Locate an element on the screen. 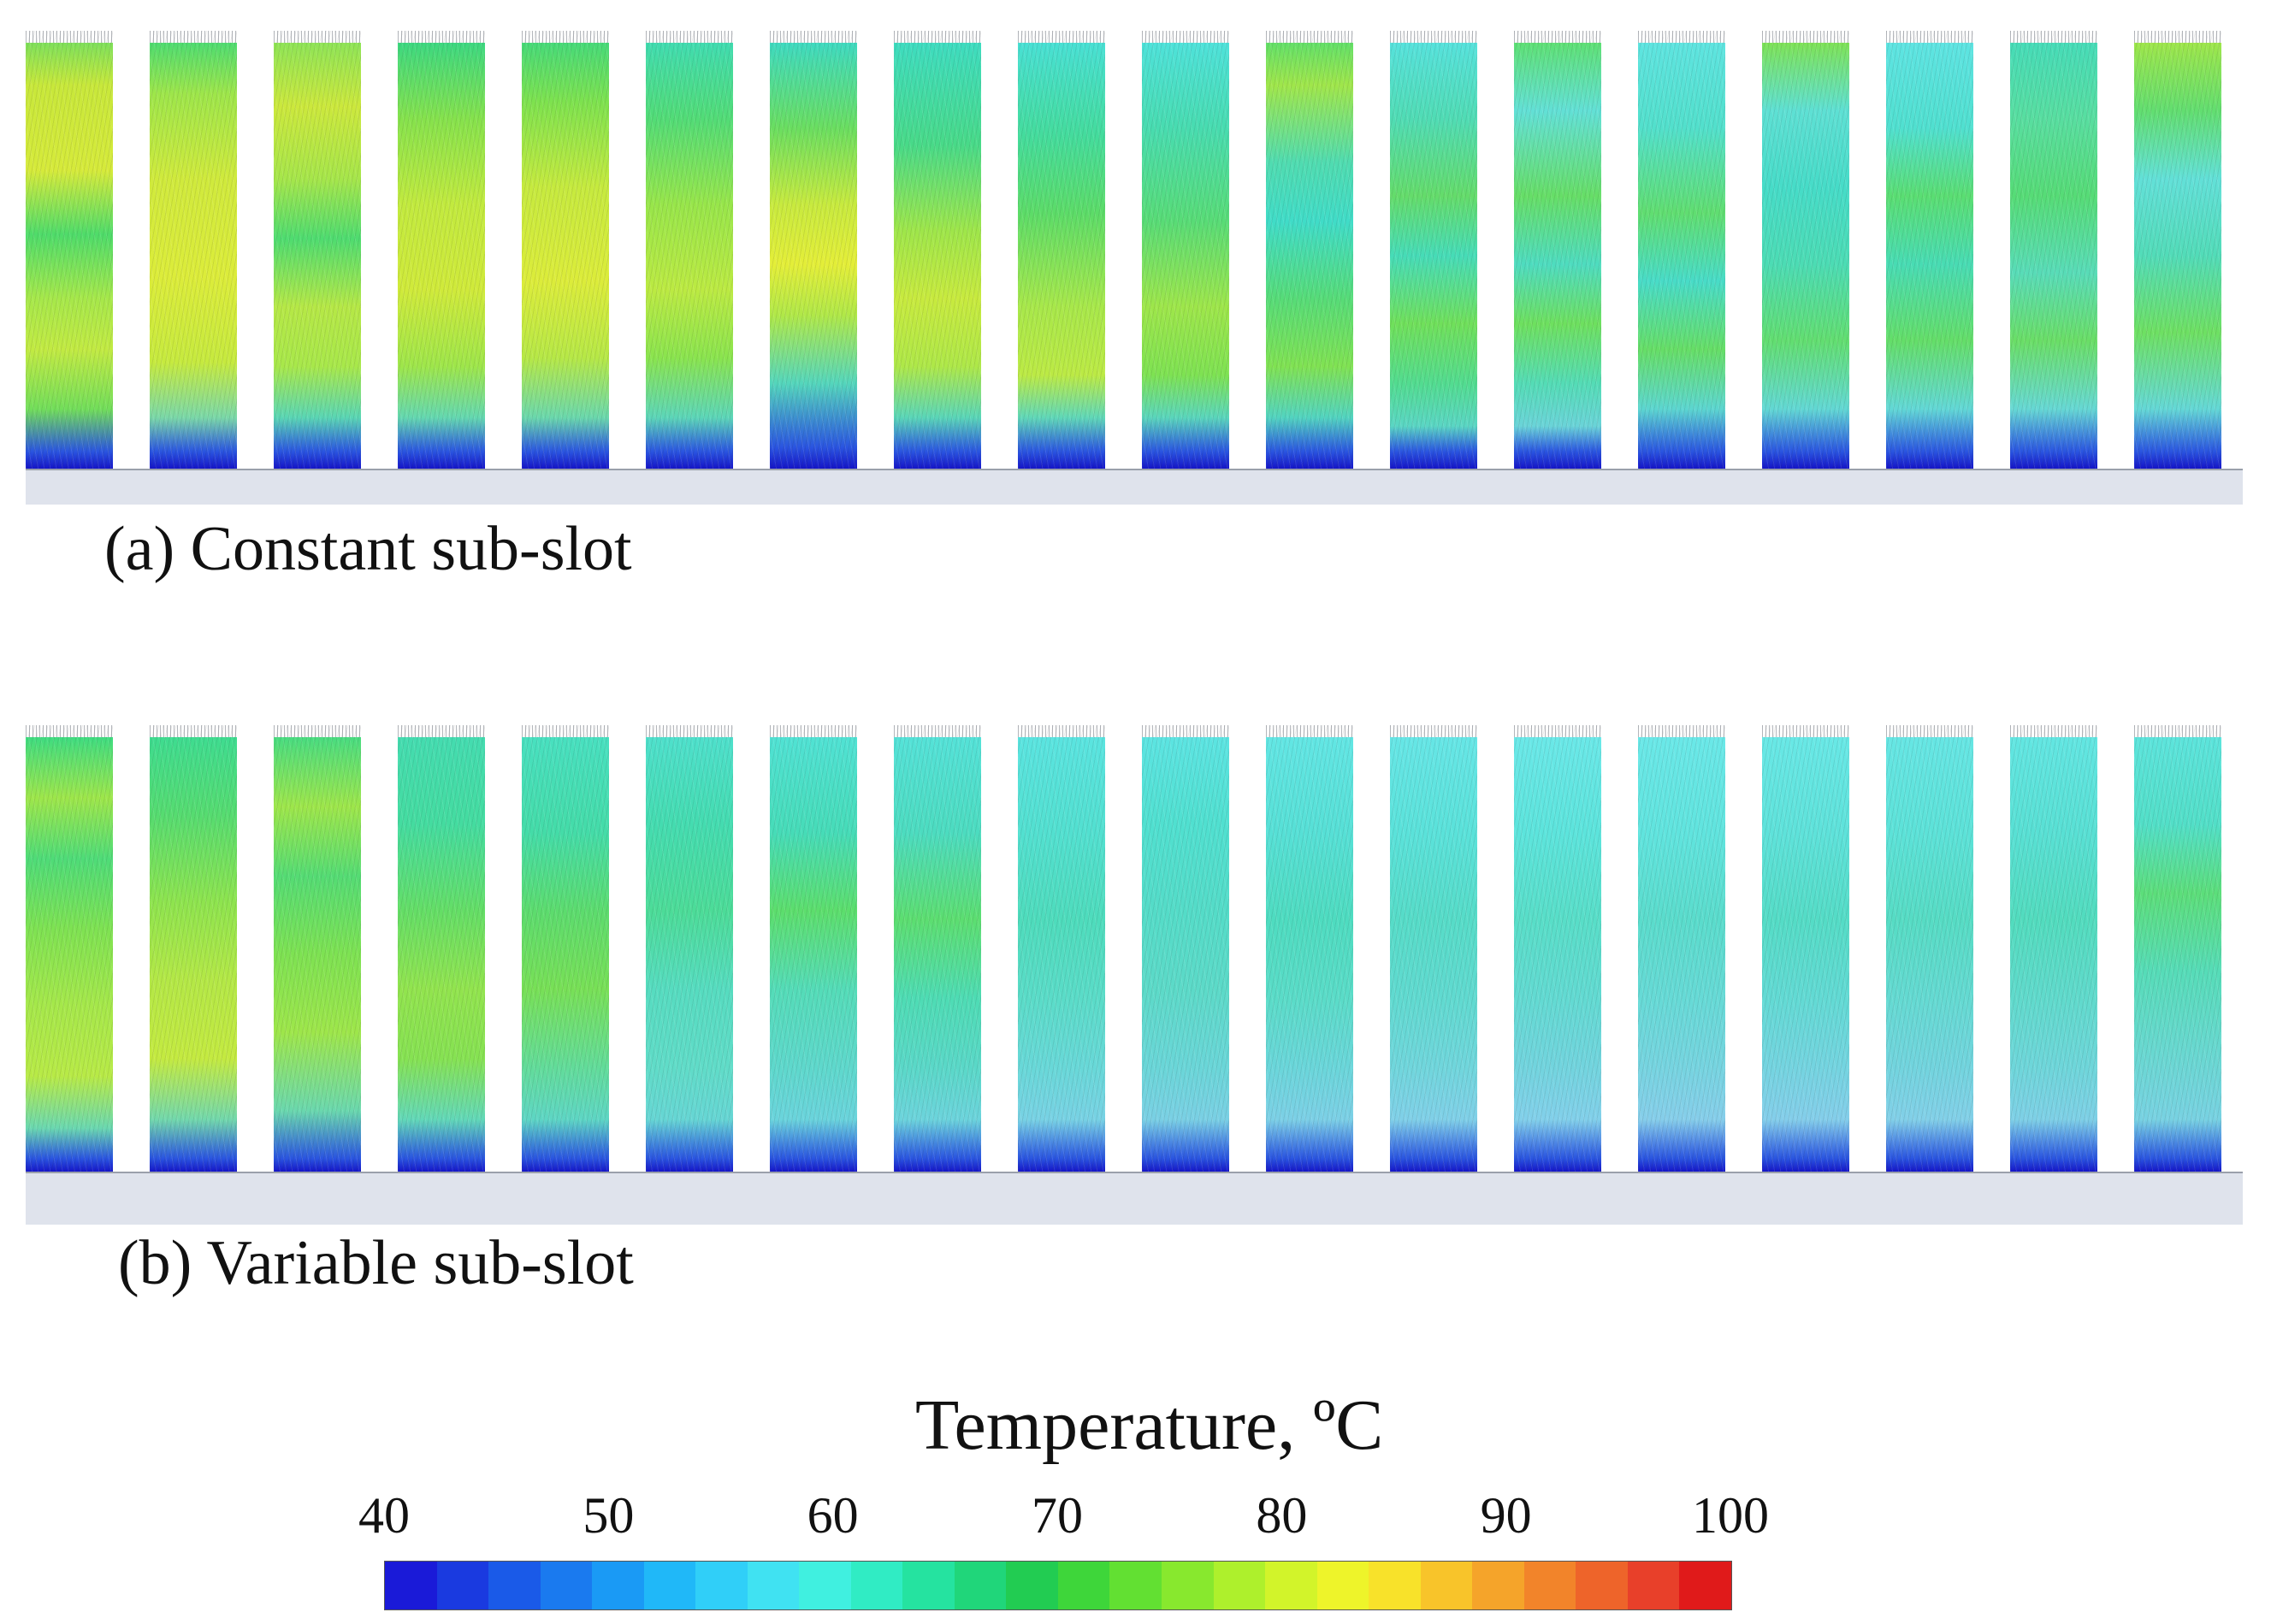  caption-variable-subslot: (b) Variable sub-slot is located at coordinates (376, 1263).